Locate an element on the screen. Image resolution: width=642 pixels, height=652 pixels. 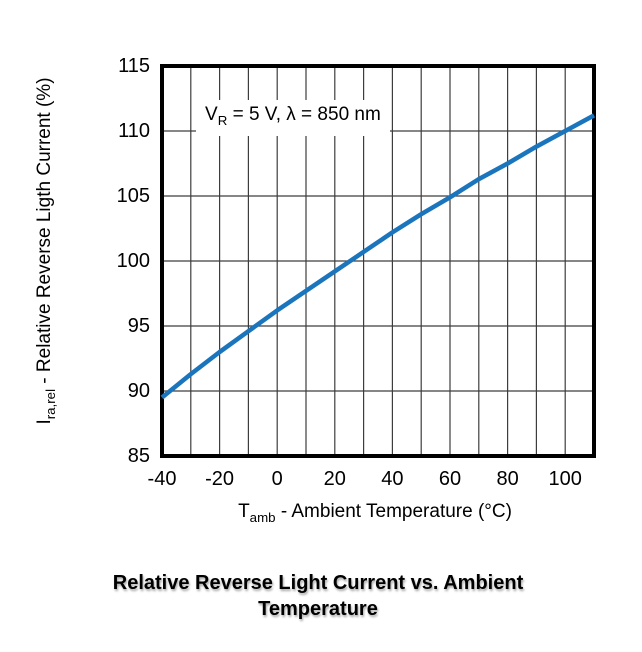
y-tick-label: 90 is located at coordinates (138, 391).